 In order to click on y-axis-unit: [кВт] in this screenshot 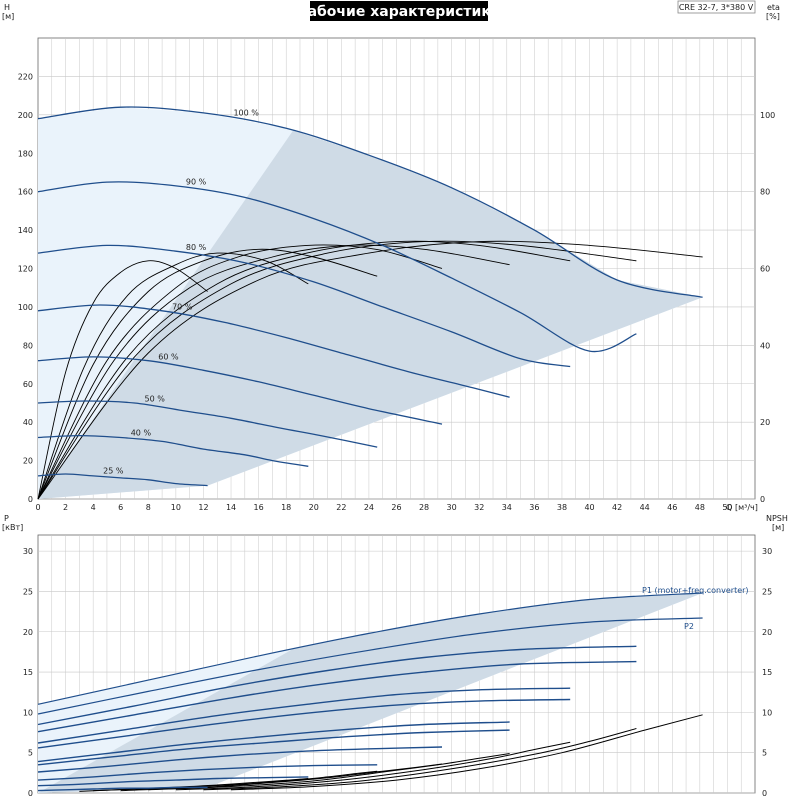, I will do `click(12, 527)`.